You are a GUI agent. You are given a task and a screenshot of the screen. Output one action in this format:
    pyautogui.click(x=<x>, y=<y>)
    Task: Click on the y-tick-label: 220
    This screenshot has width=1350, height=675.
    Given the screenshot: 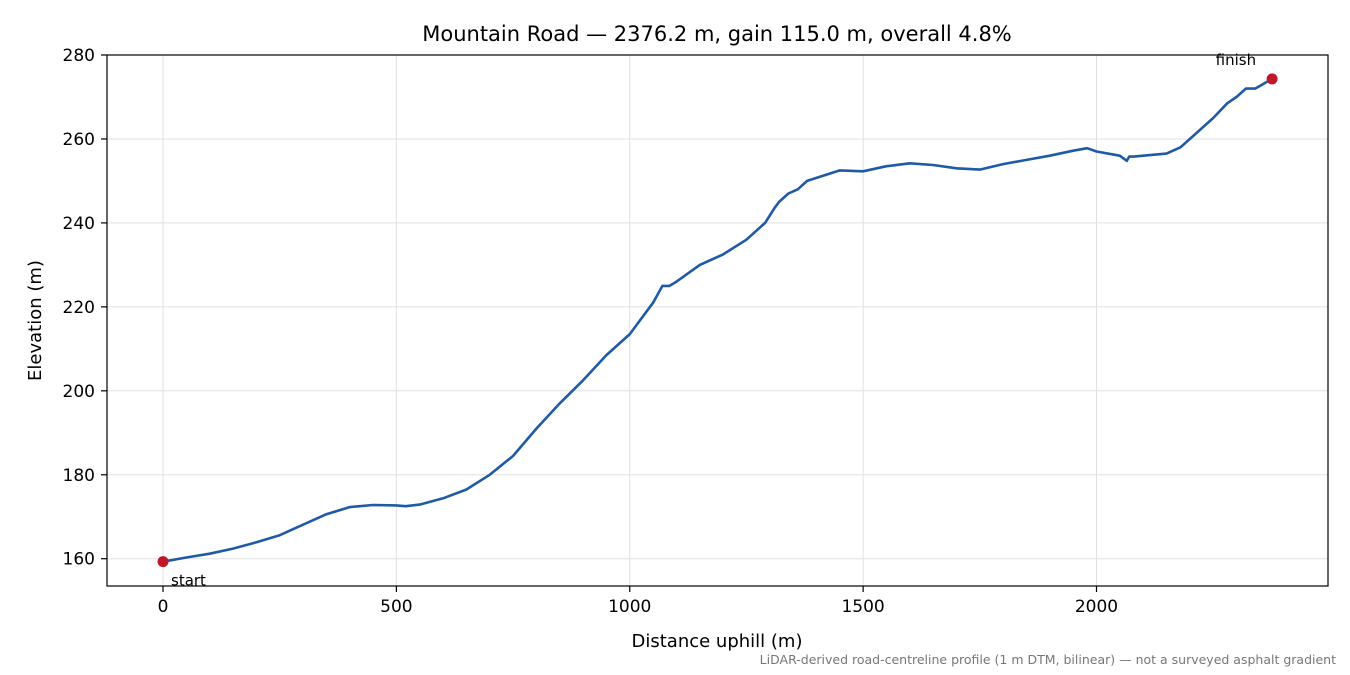 What is the action you would take?
    pyautogui.click(x=79, y=308)
    